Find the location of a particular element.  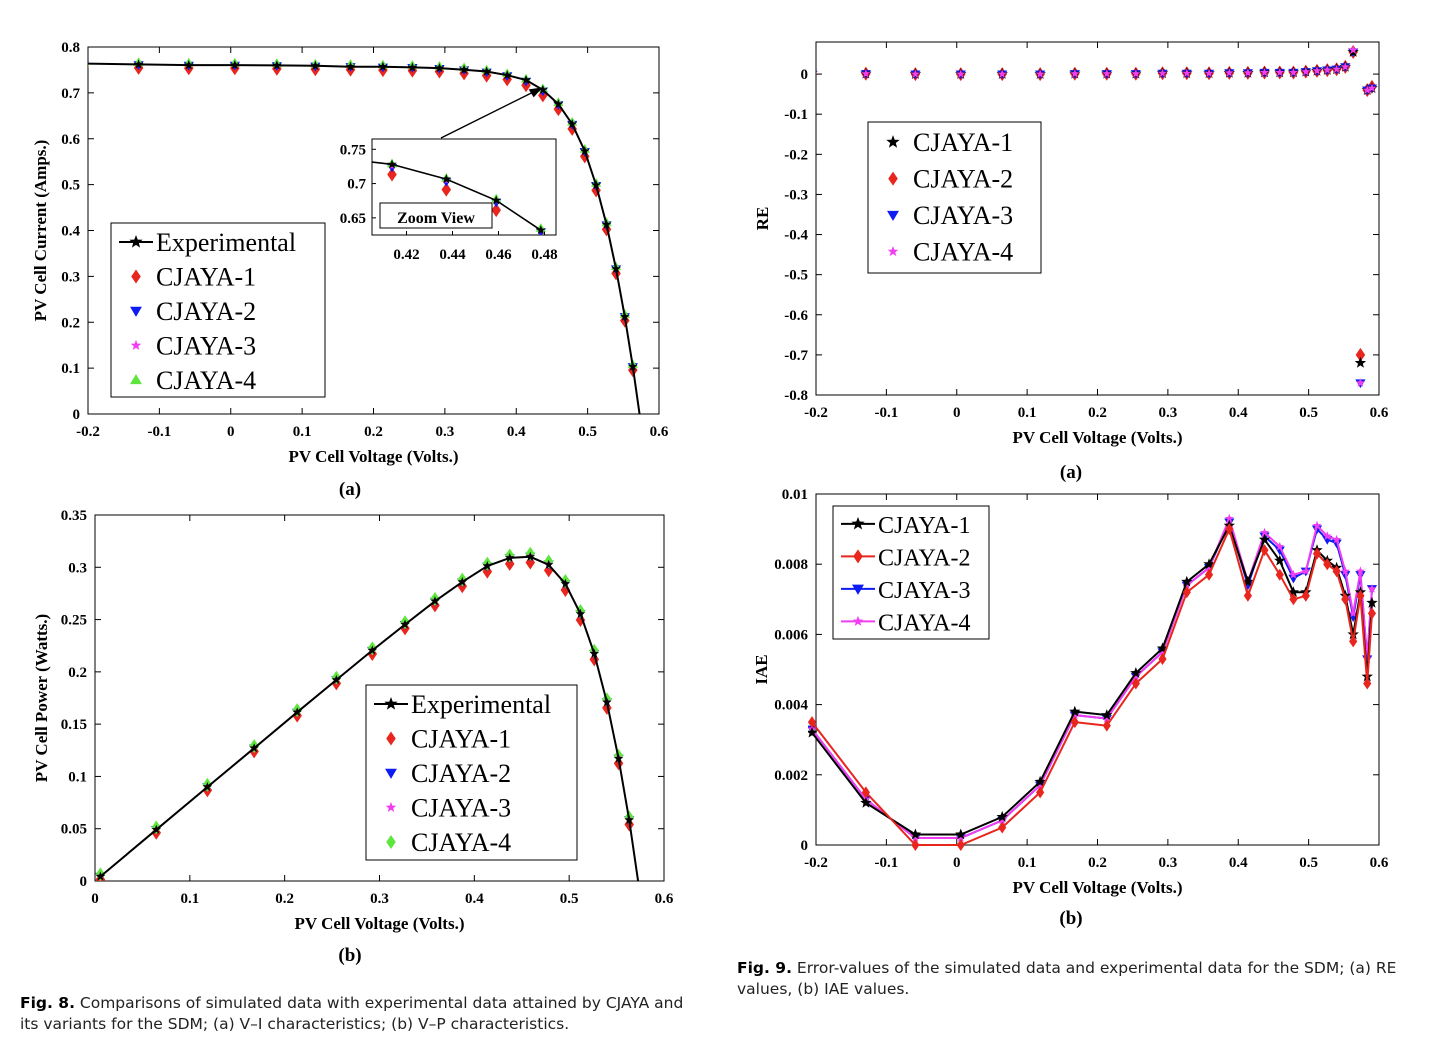

fig9a-ytick-label: -0.4 is located at coordinates (796, 236).